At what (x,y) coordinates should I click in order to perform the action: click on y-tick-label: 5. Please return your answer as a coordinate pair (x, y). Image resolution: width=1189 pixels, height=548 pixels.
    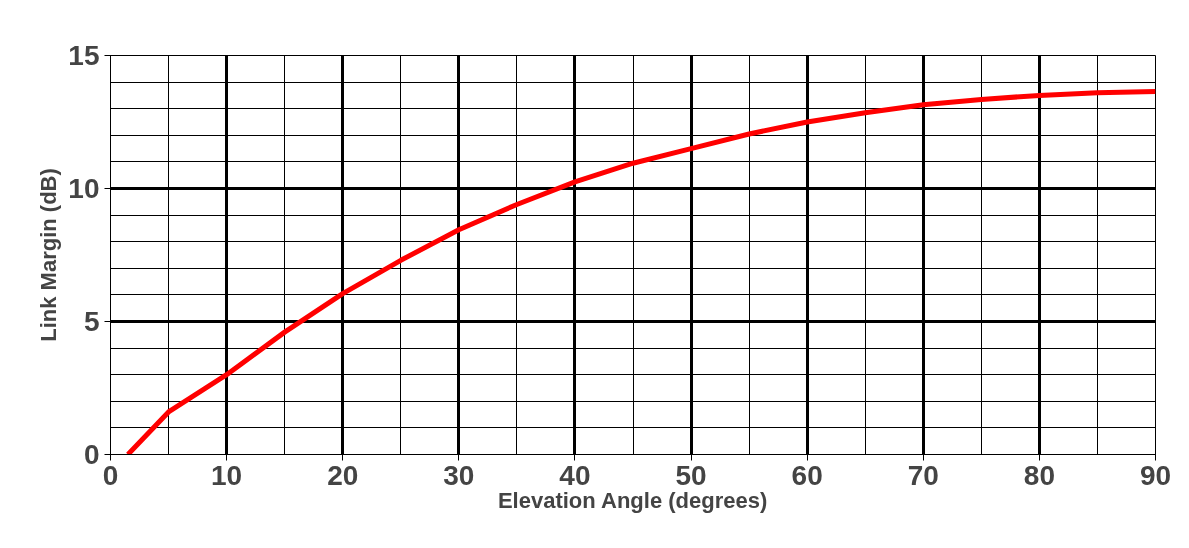
    Looking at the image, I should click on (91, 321).